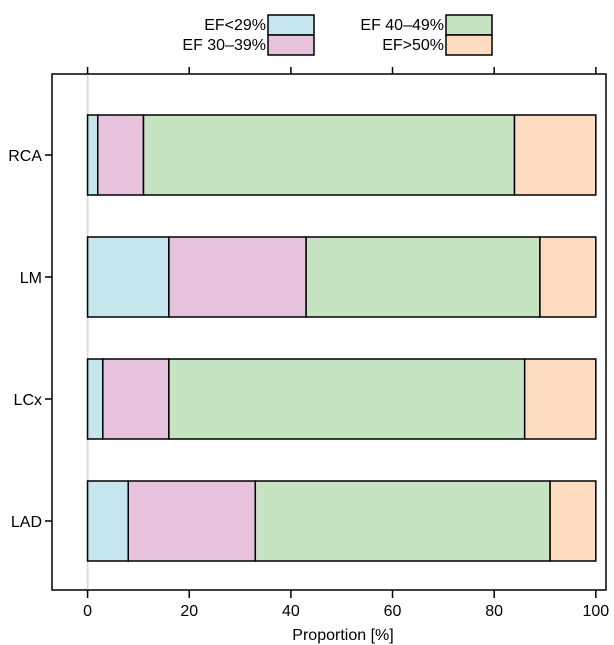  I want to click on legend-label-2: EF 30–39%, so click(224, 45).